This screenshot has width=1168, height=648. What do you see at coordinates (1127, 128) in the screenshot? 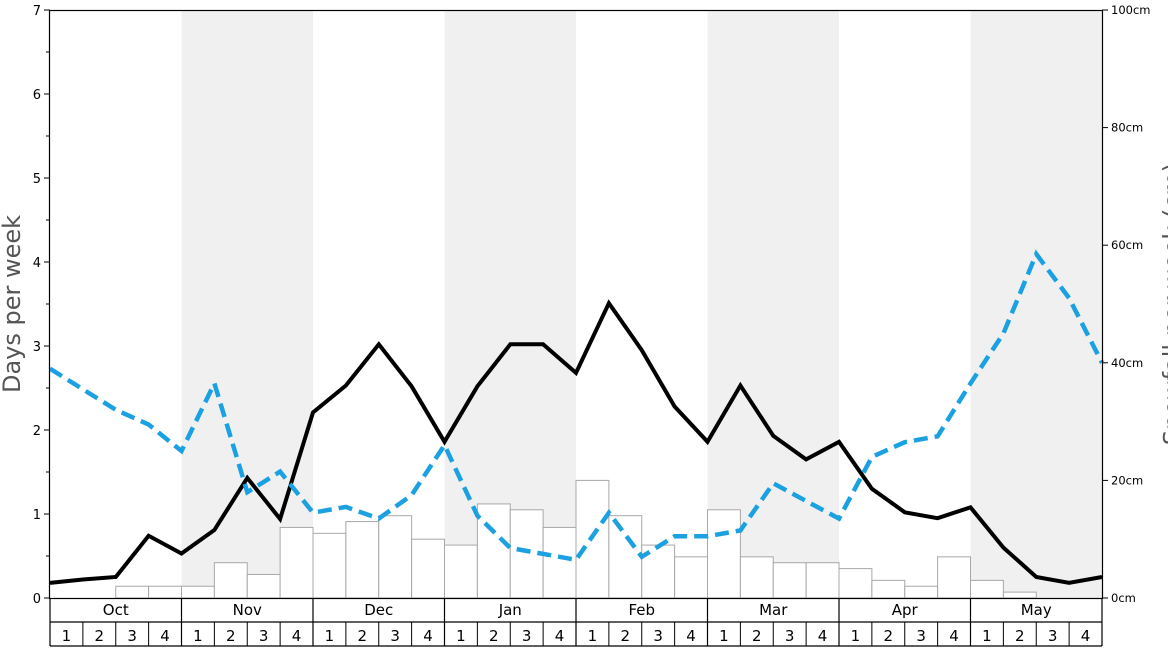
I see `y2-tick-label: 80cm` at bounding box center [1127, 128].